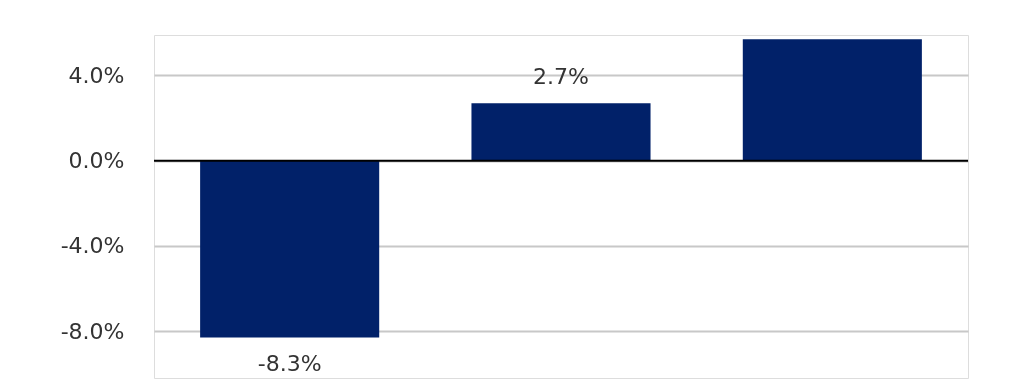 The width and height of the screenshot is (1024, 384). What do you see at coordinates (561, 77) in the screenshot?
I see `data-label: 2.7%` at bounding box center [561, 77].